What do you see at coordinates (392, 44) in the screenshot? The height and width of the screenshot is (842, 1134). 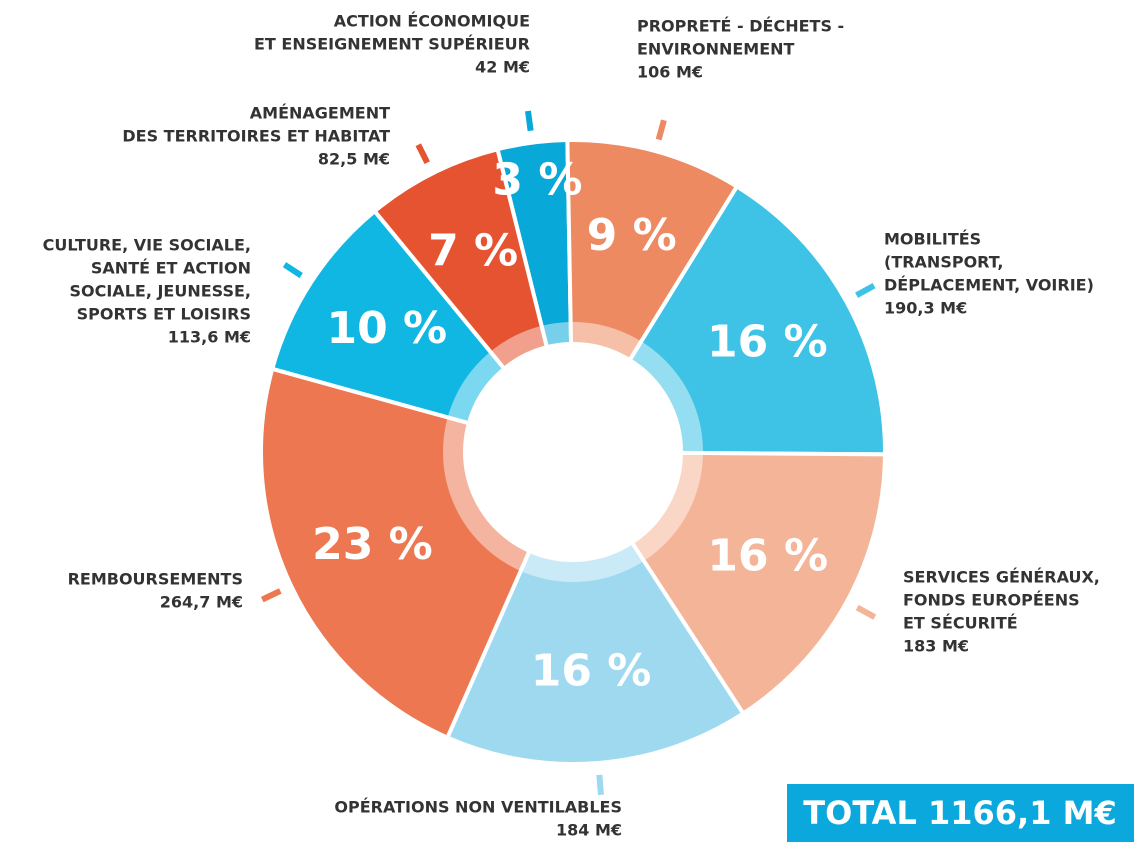 I see `category-label: ET ENSEIGNEMENT SUPÉRIEUR` at bounding box center [392, 44].